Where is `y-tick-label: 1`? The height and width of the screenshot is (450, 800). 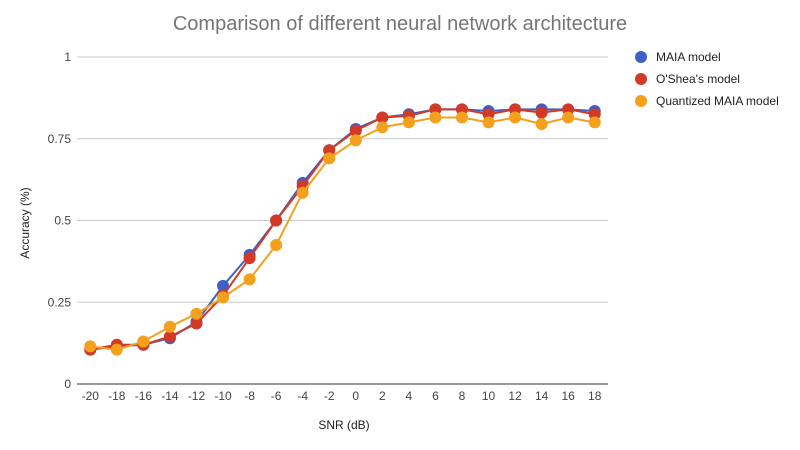
y-tick-label: 1 is located at coordinates (67, 57).